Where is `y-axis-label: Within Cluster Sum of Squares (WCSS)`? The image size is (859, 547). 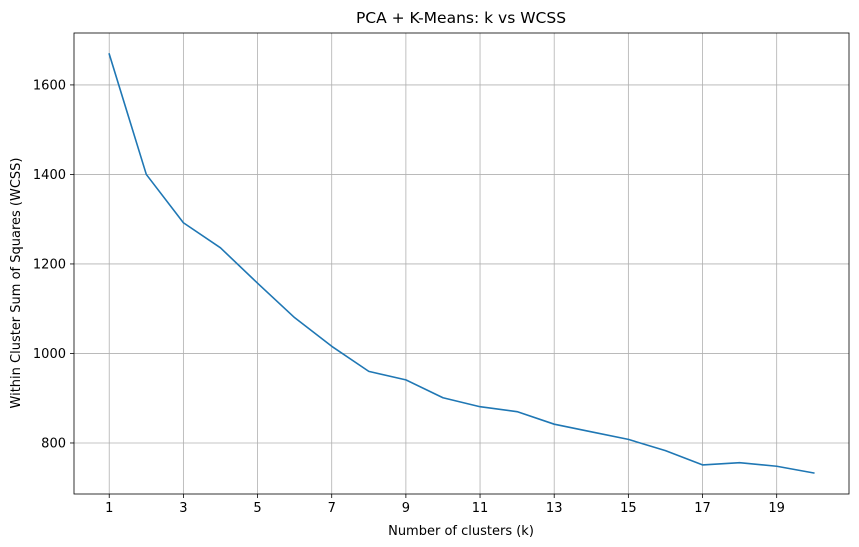 y-axis-label: Within Cluster Sum of Squares (WCSS) is located at coordinates (16, 283).